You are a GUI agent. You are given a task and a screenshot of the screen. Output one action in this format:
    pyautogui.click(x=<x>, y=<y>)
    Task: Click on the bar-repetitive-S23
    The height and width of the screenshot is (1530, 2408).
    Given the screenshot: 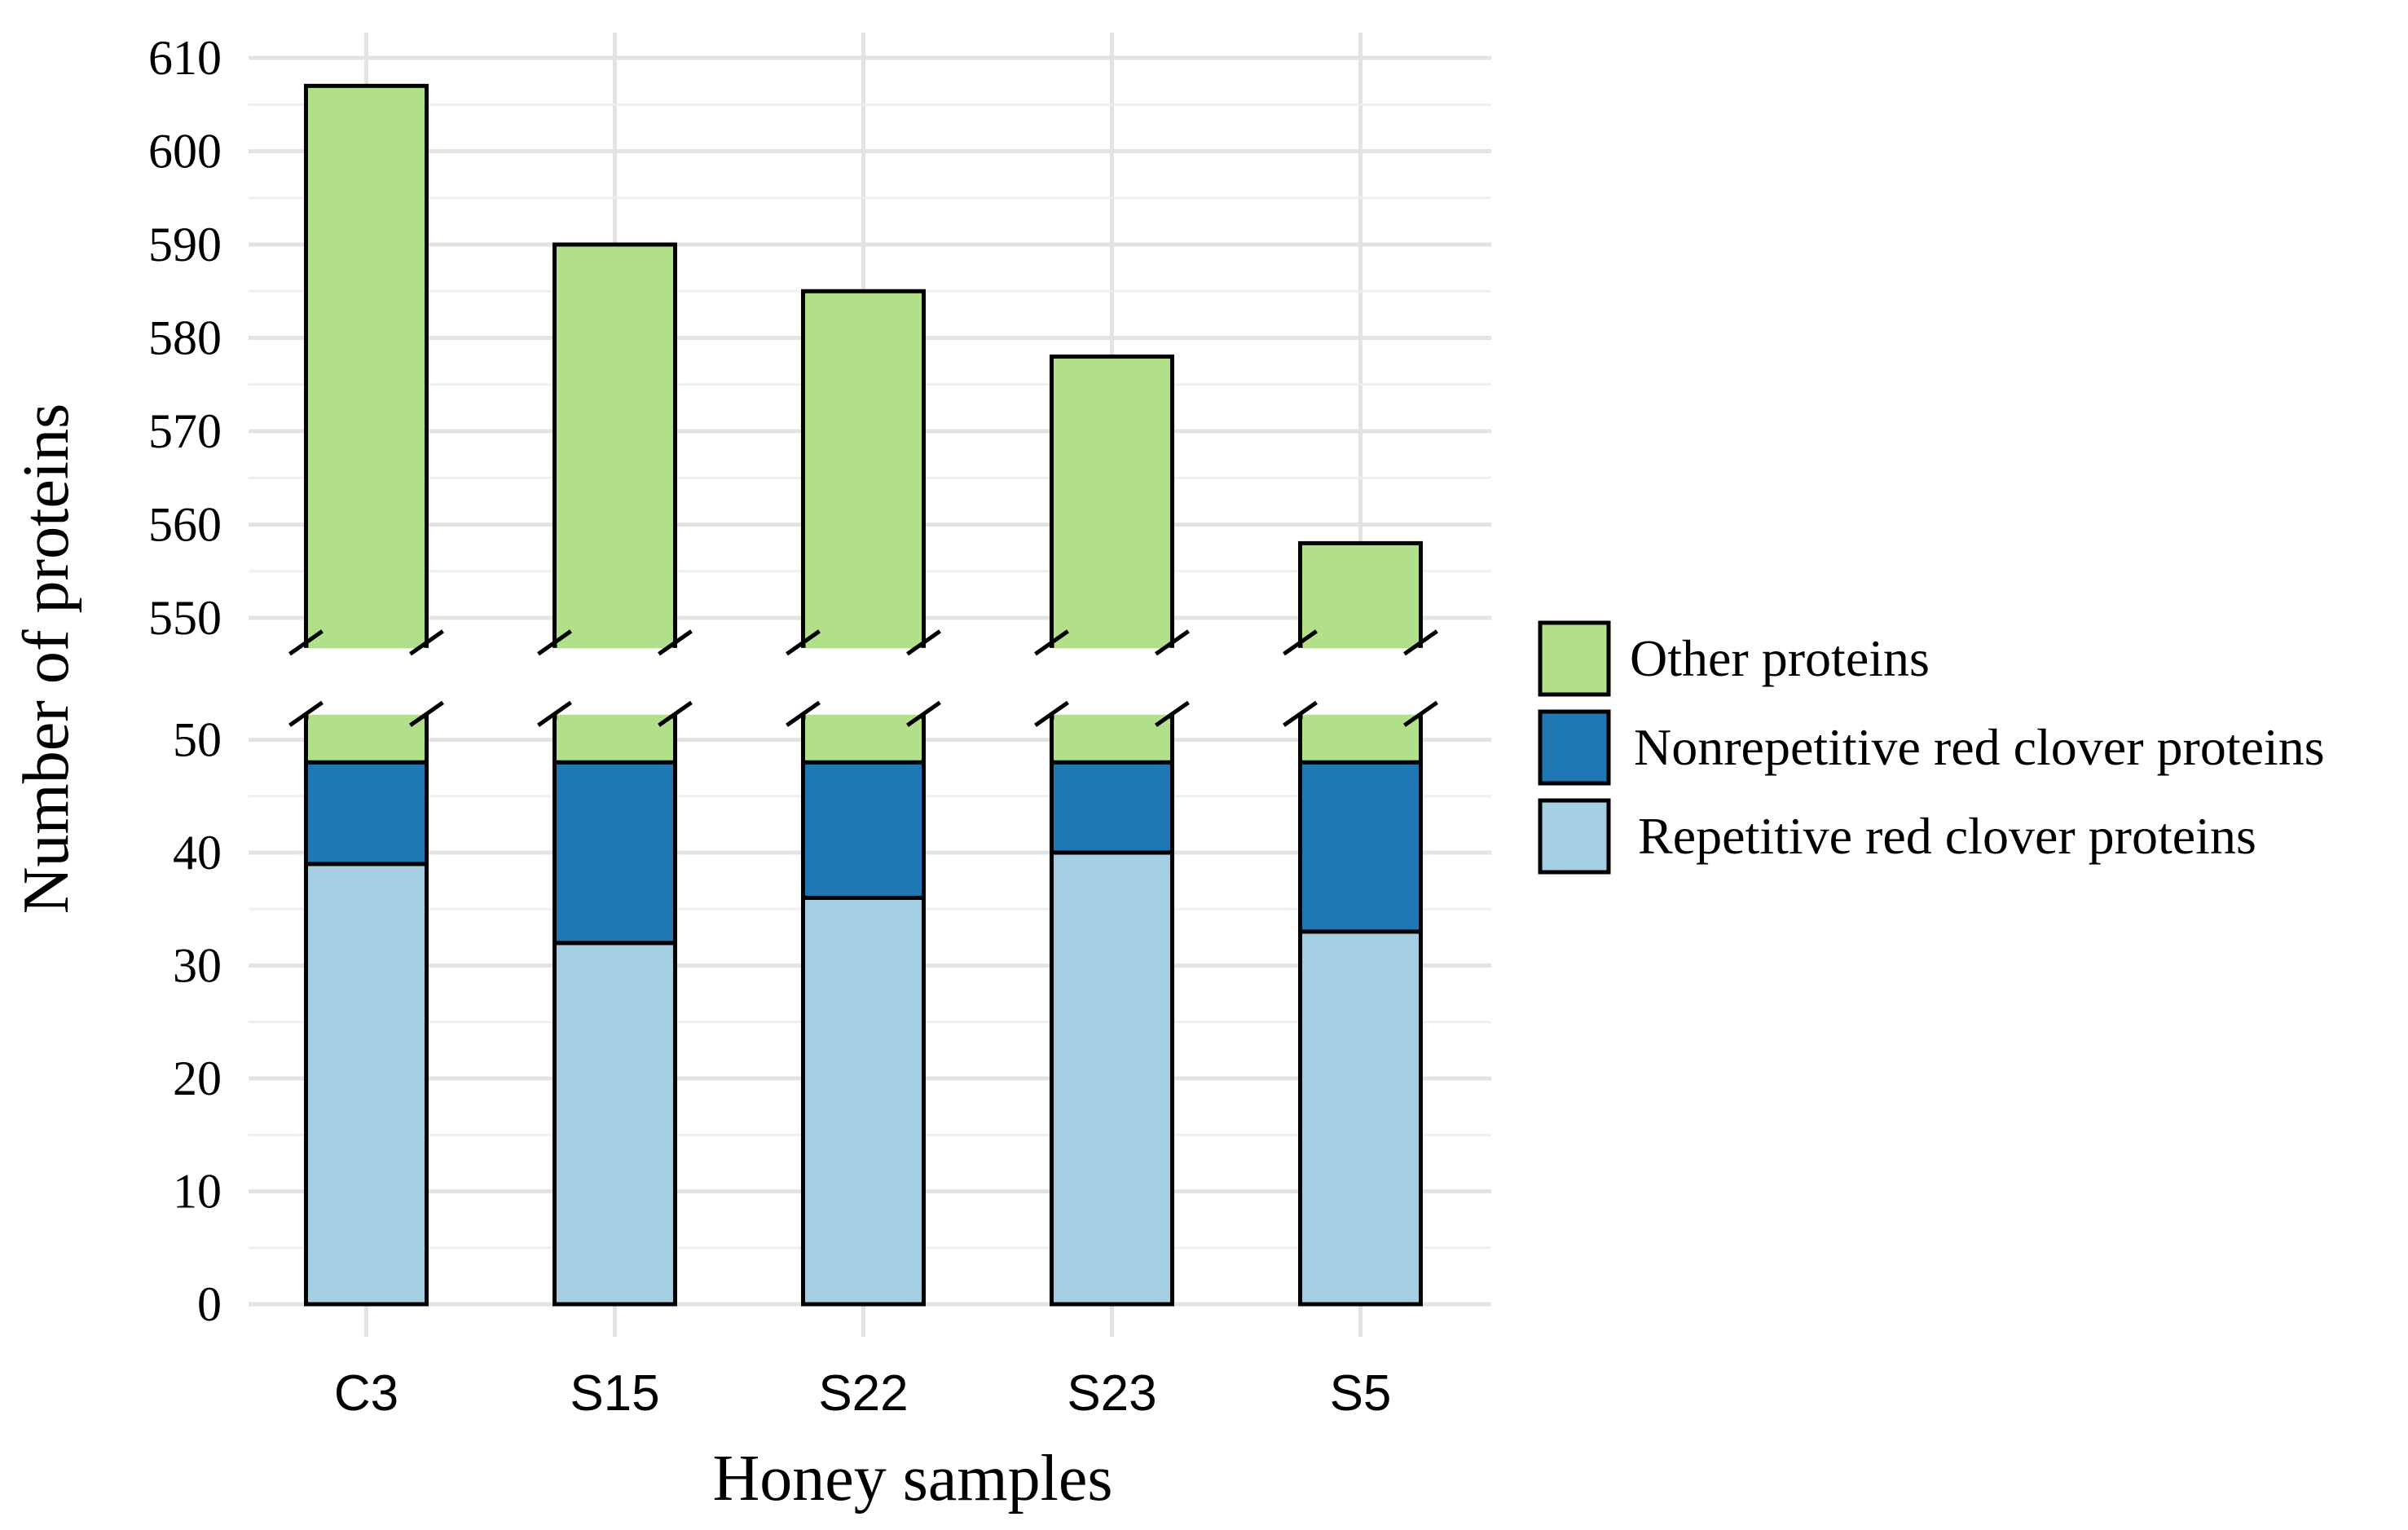 What is the action you would take?
    pyautogui.click(x=1112, y=1079)
    